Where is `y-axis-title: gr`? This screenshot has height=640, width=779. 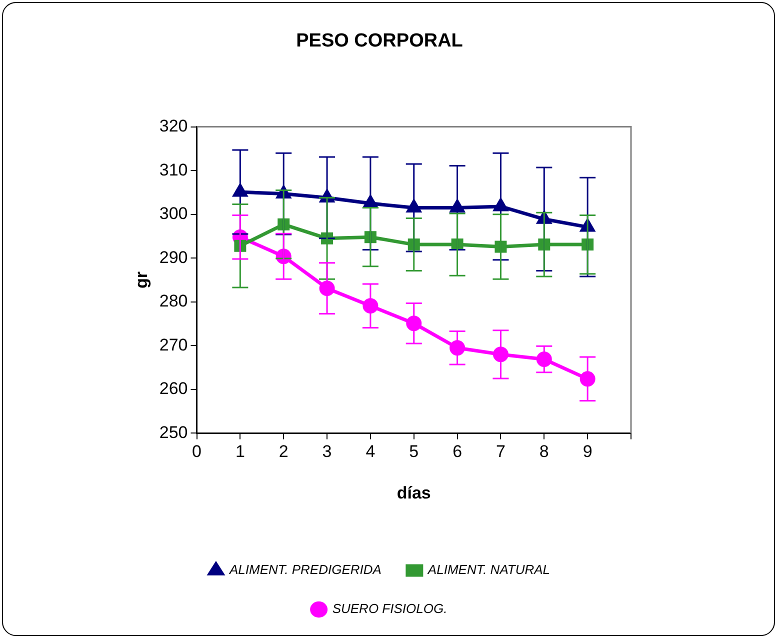
y-axis-title: gr is located at coordinates (141, 279).